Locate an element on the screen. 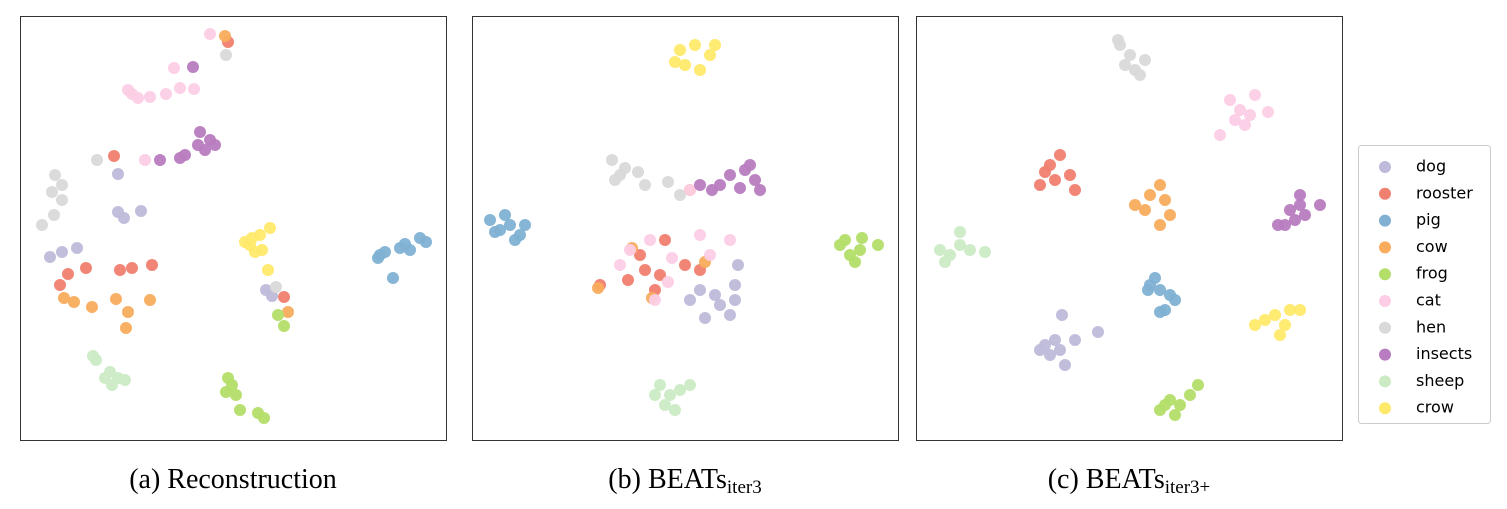 The height and width of the screenshot is (509, 1507). legend-label: cow is located at coordinates (1432, 246).